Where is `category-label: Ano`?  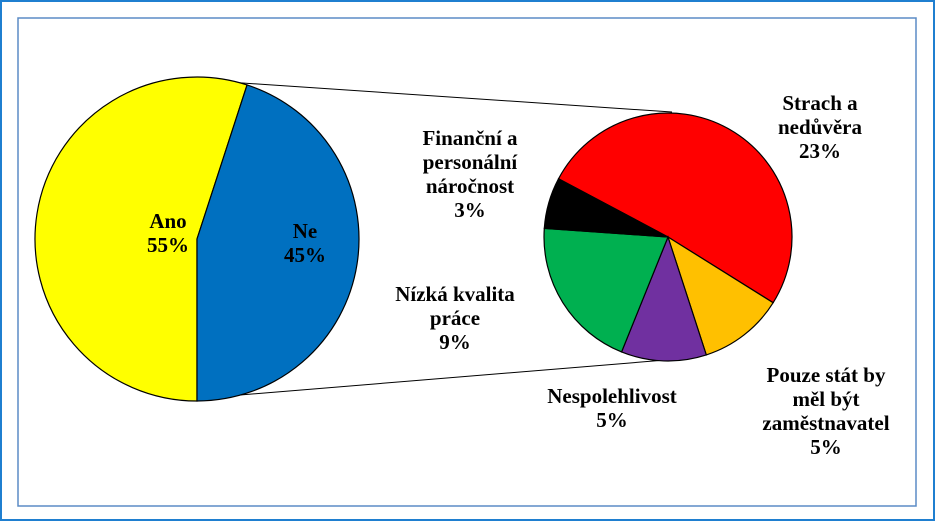 category-label: Ano is located at coordinates (168, 221).